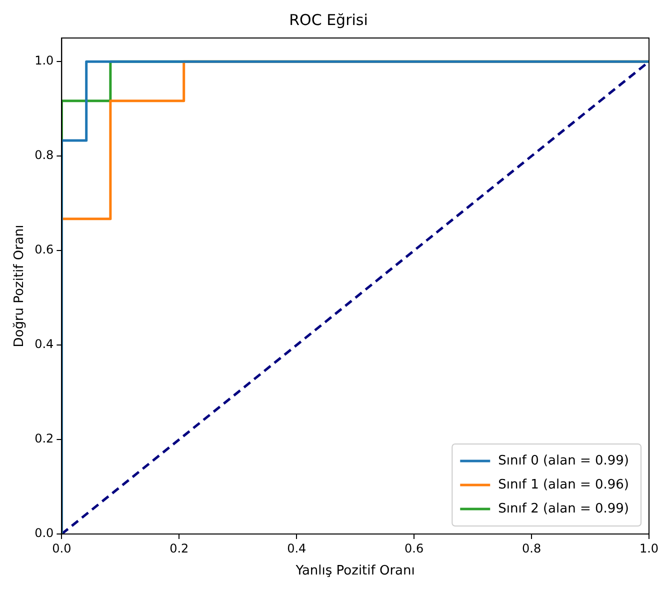 The height and width of the screenshot is (591, 671). Describe the element at coordinates (563, 508) in the screenshot. I see `legend-label: Sınıf 2 (alan = 0.99)` at that location.